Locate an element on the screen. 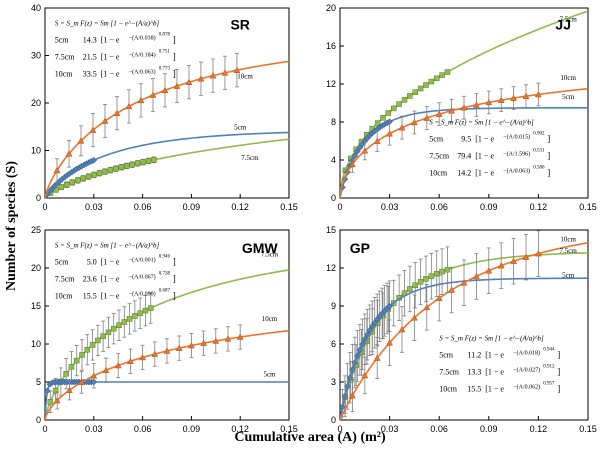 The width and height of the screenshot is (600, 455). equation-sm-10cm: 14.2 is located at coordinates (464, 172).